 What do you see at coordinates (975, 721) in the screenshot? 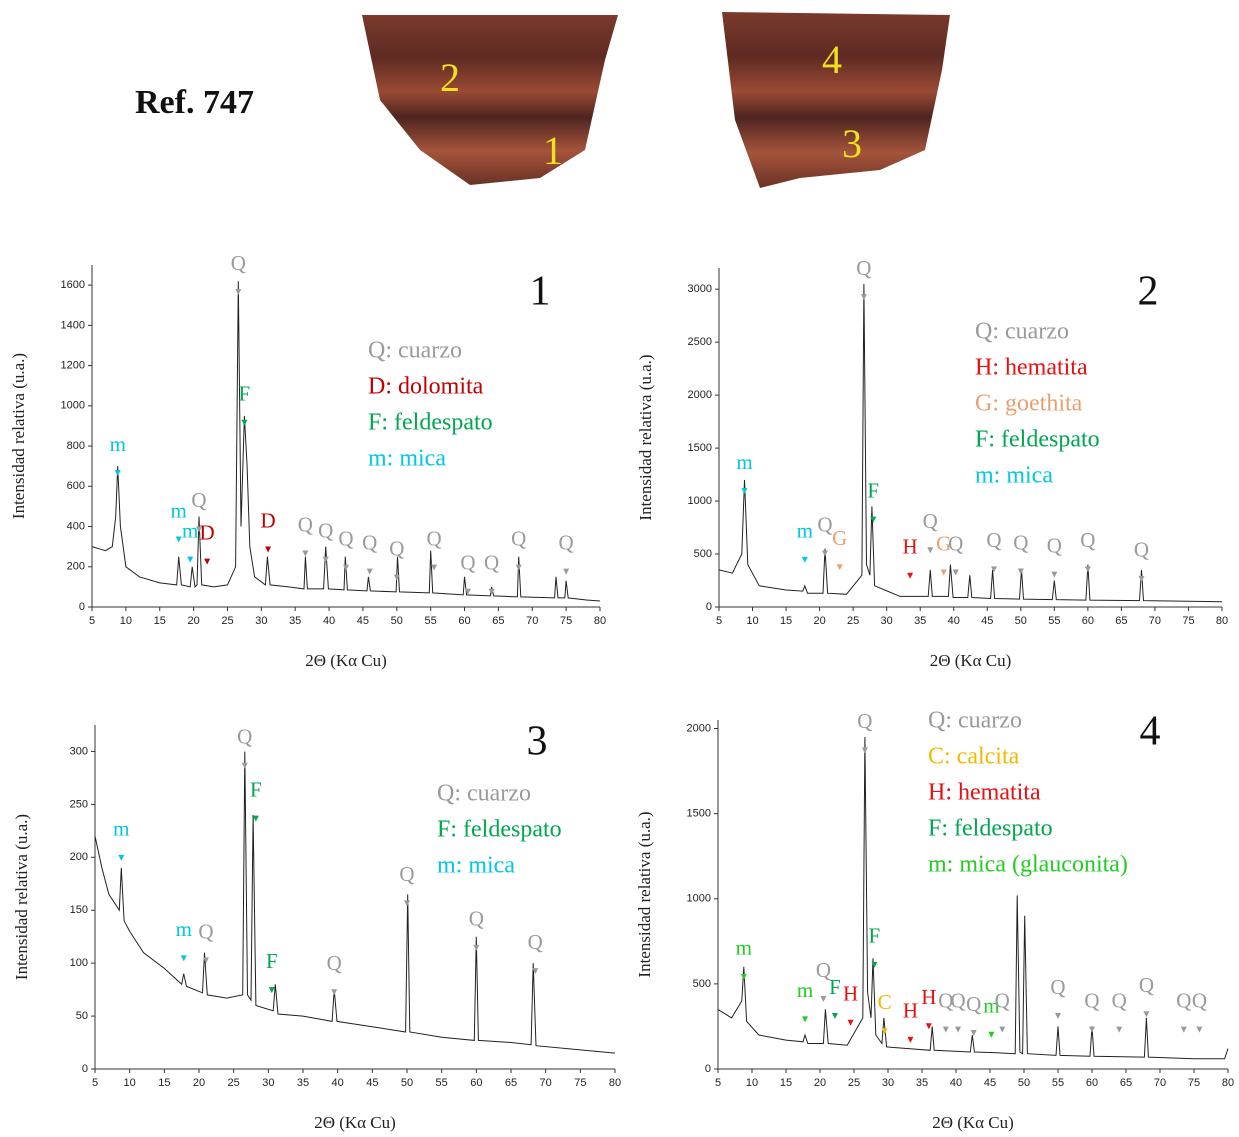
I see `legend-entry: Q: cuarzo` at bounding box center [975, 721].